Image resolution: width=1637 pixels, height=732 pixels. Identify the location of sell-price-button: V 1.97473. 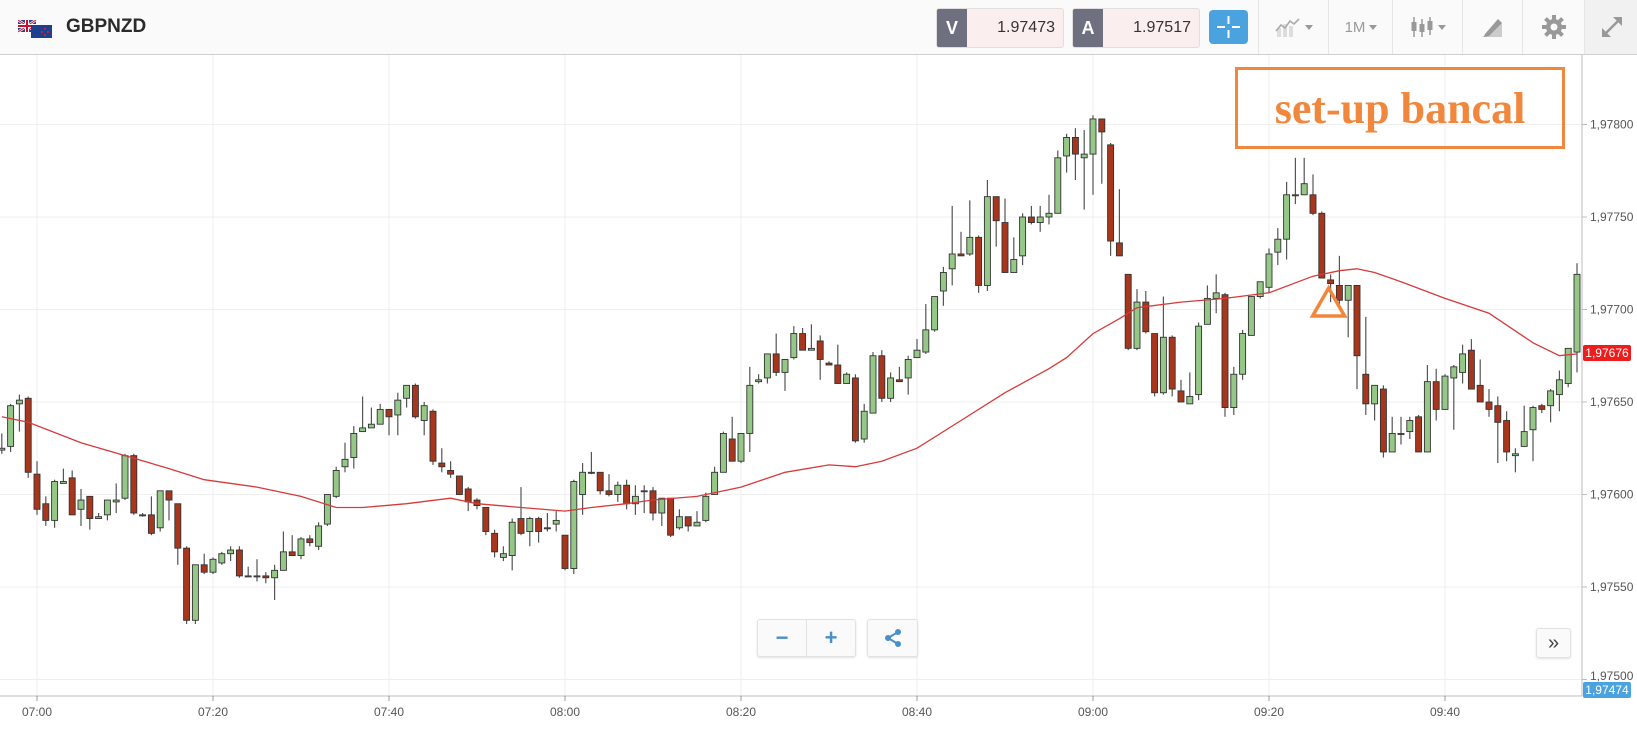
(1000, 28).